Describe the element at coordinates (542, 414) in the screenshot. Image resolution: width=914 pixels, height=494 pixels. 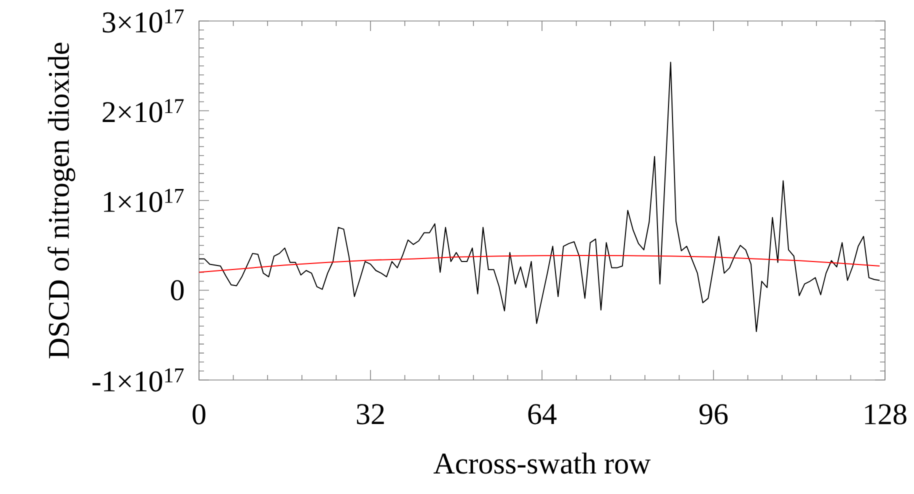
I see `x-tick-label: 64` at that location.